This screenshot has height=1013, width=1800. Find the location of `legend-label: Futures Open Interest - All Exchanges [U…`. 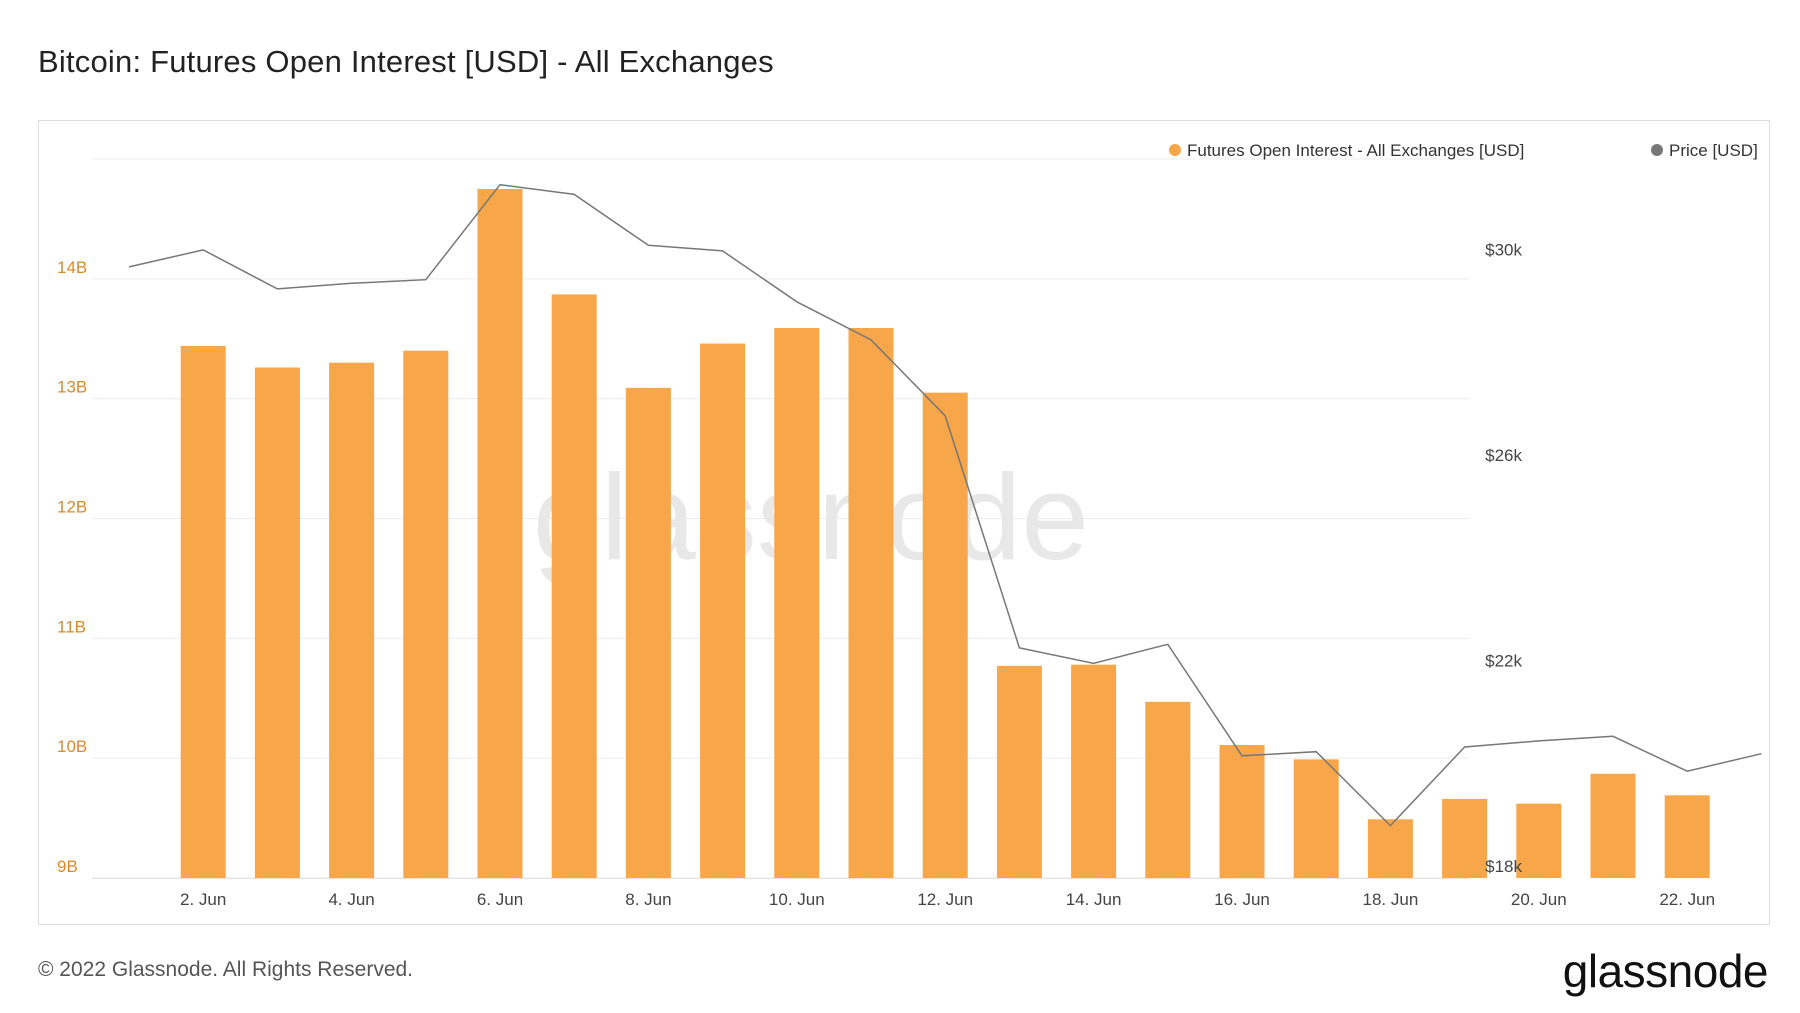

legend-label: Futures Open Interest - All Exchanges [U… is located at coordinates (1355, 150).